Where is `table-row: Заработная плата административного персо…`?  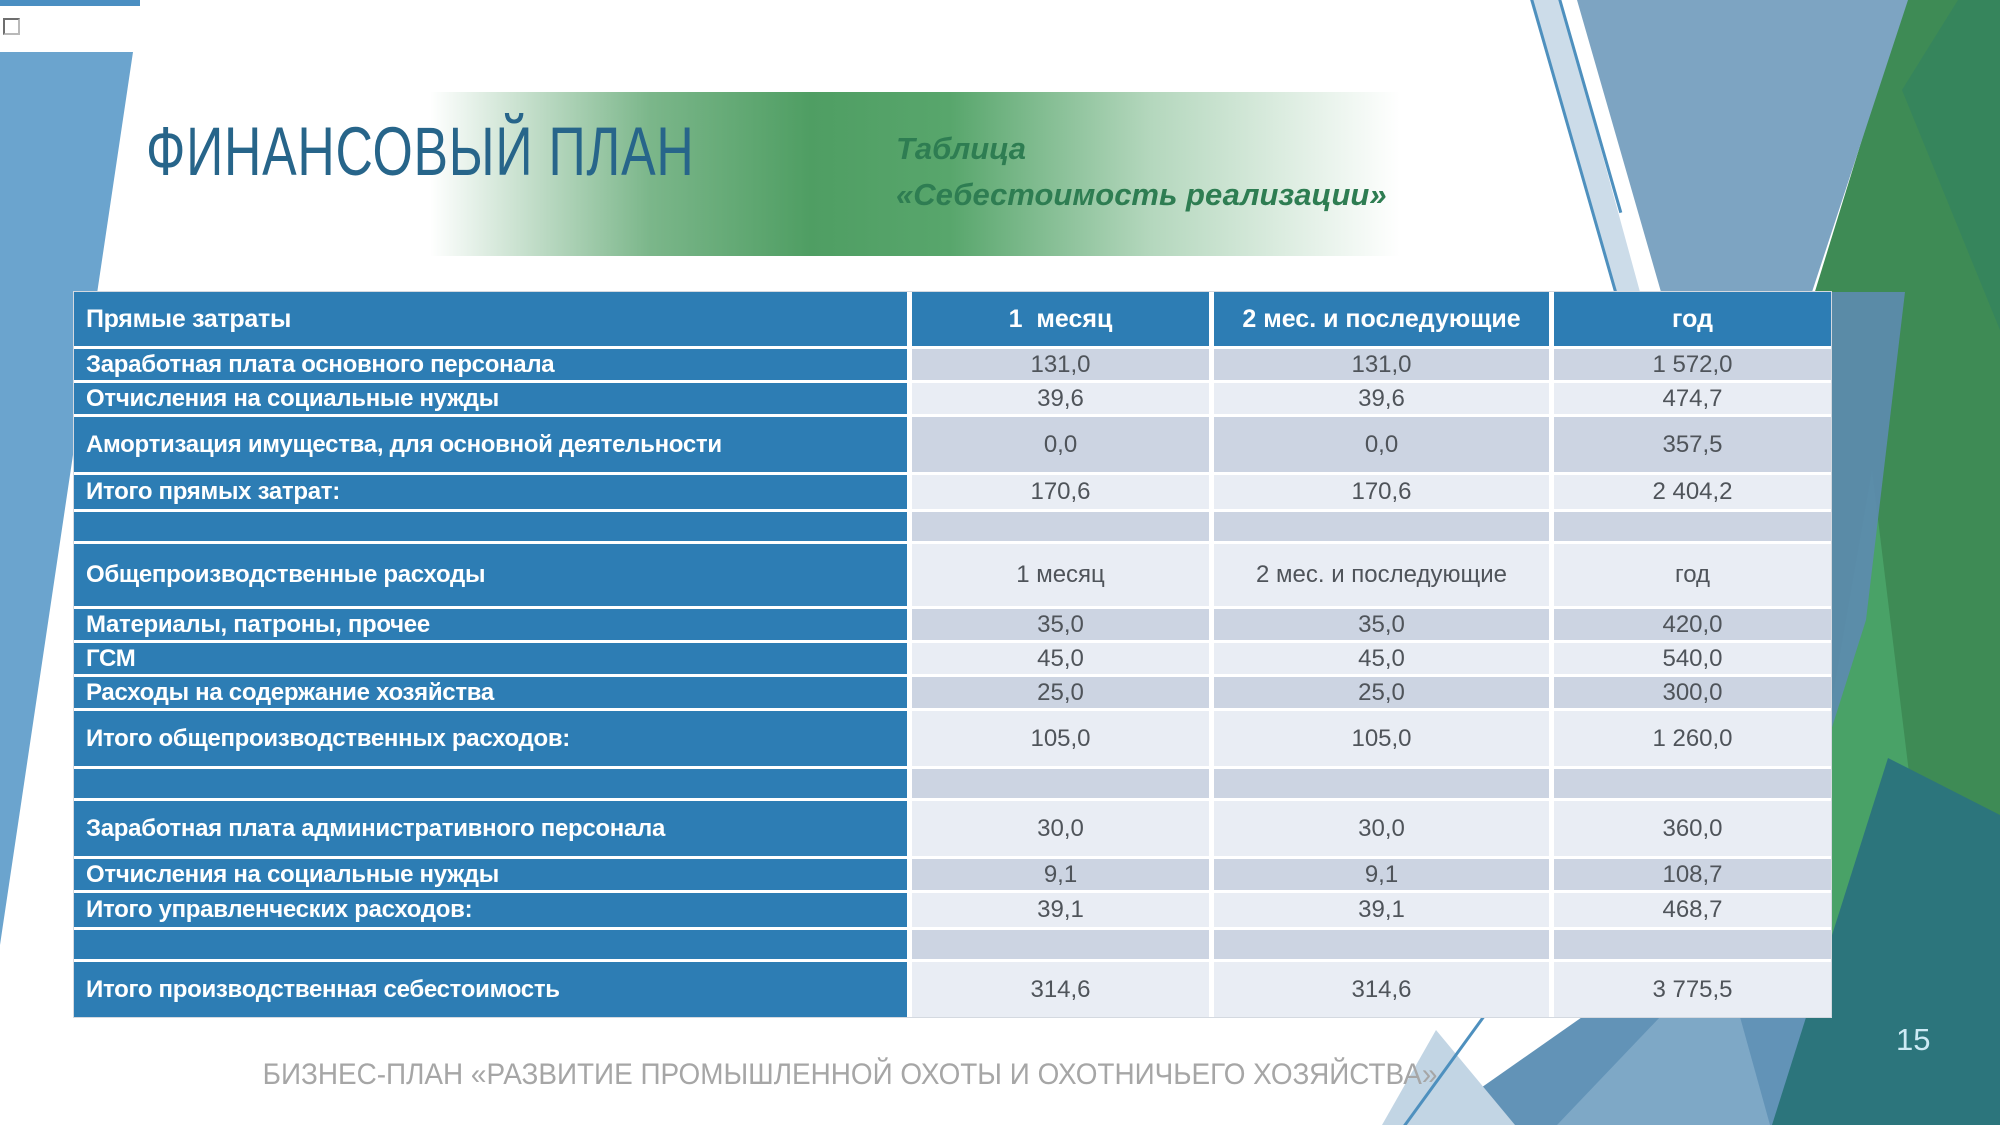 table-row: Заработная плата административного персо… is located at coordinates (952, 828).